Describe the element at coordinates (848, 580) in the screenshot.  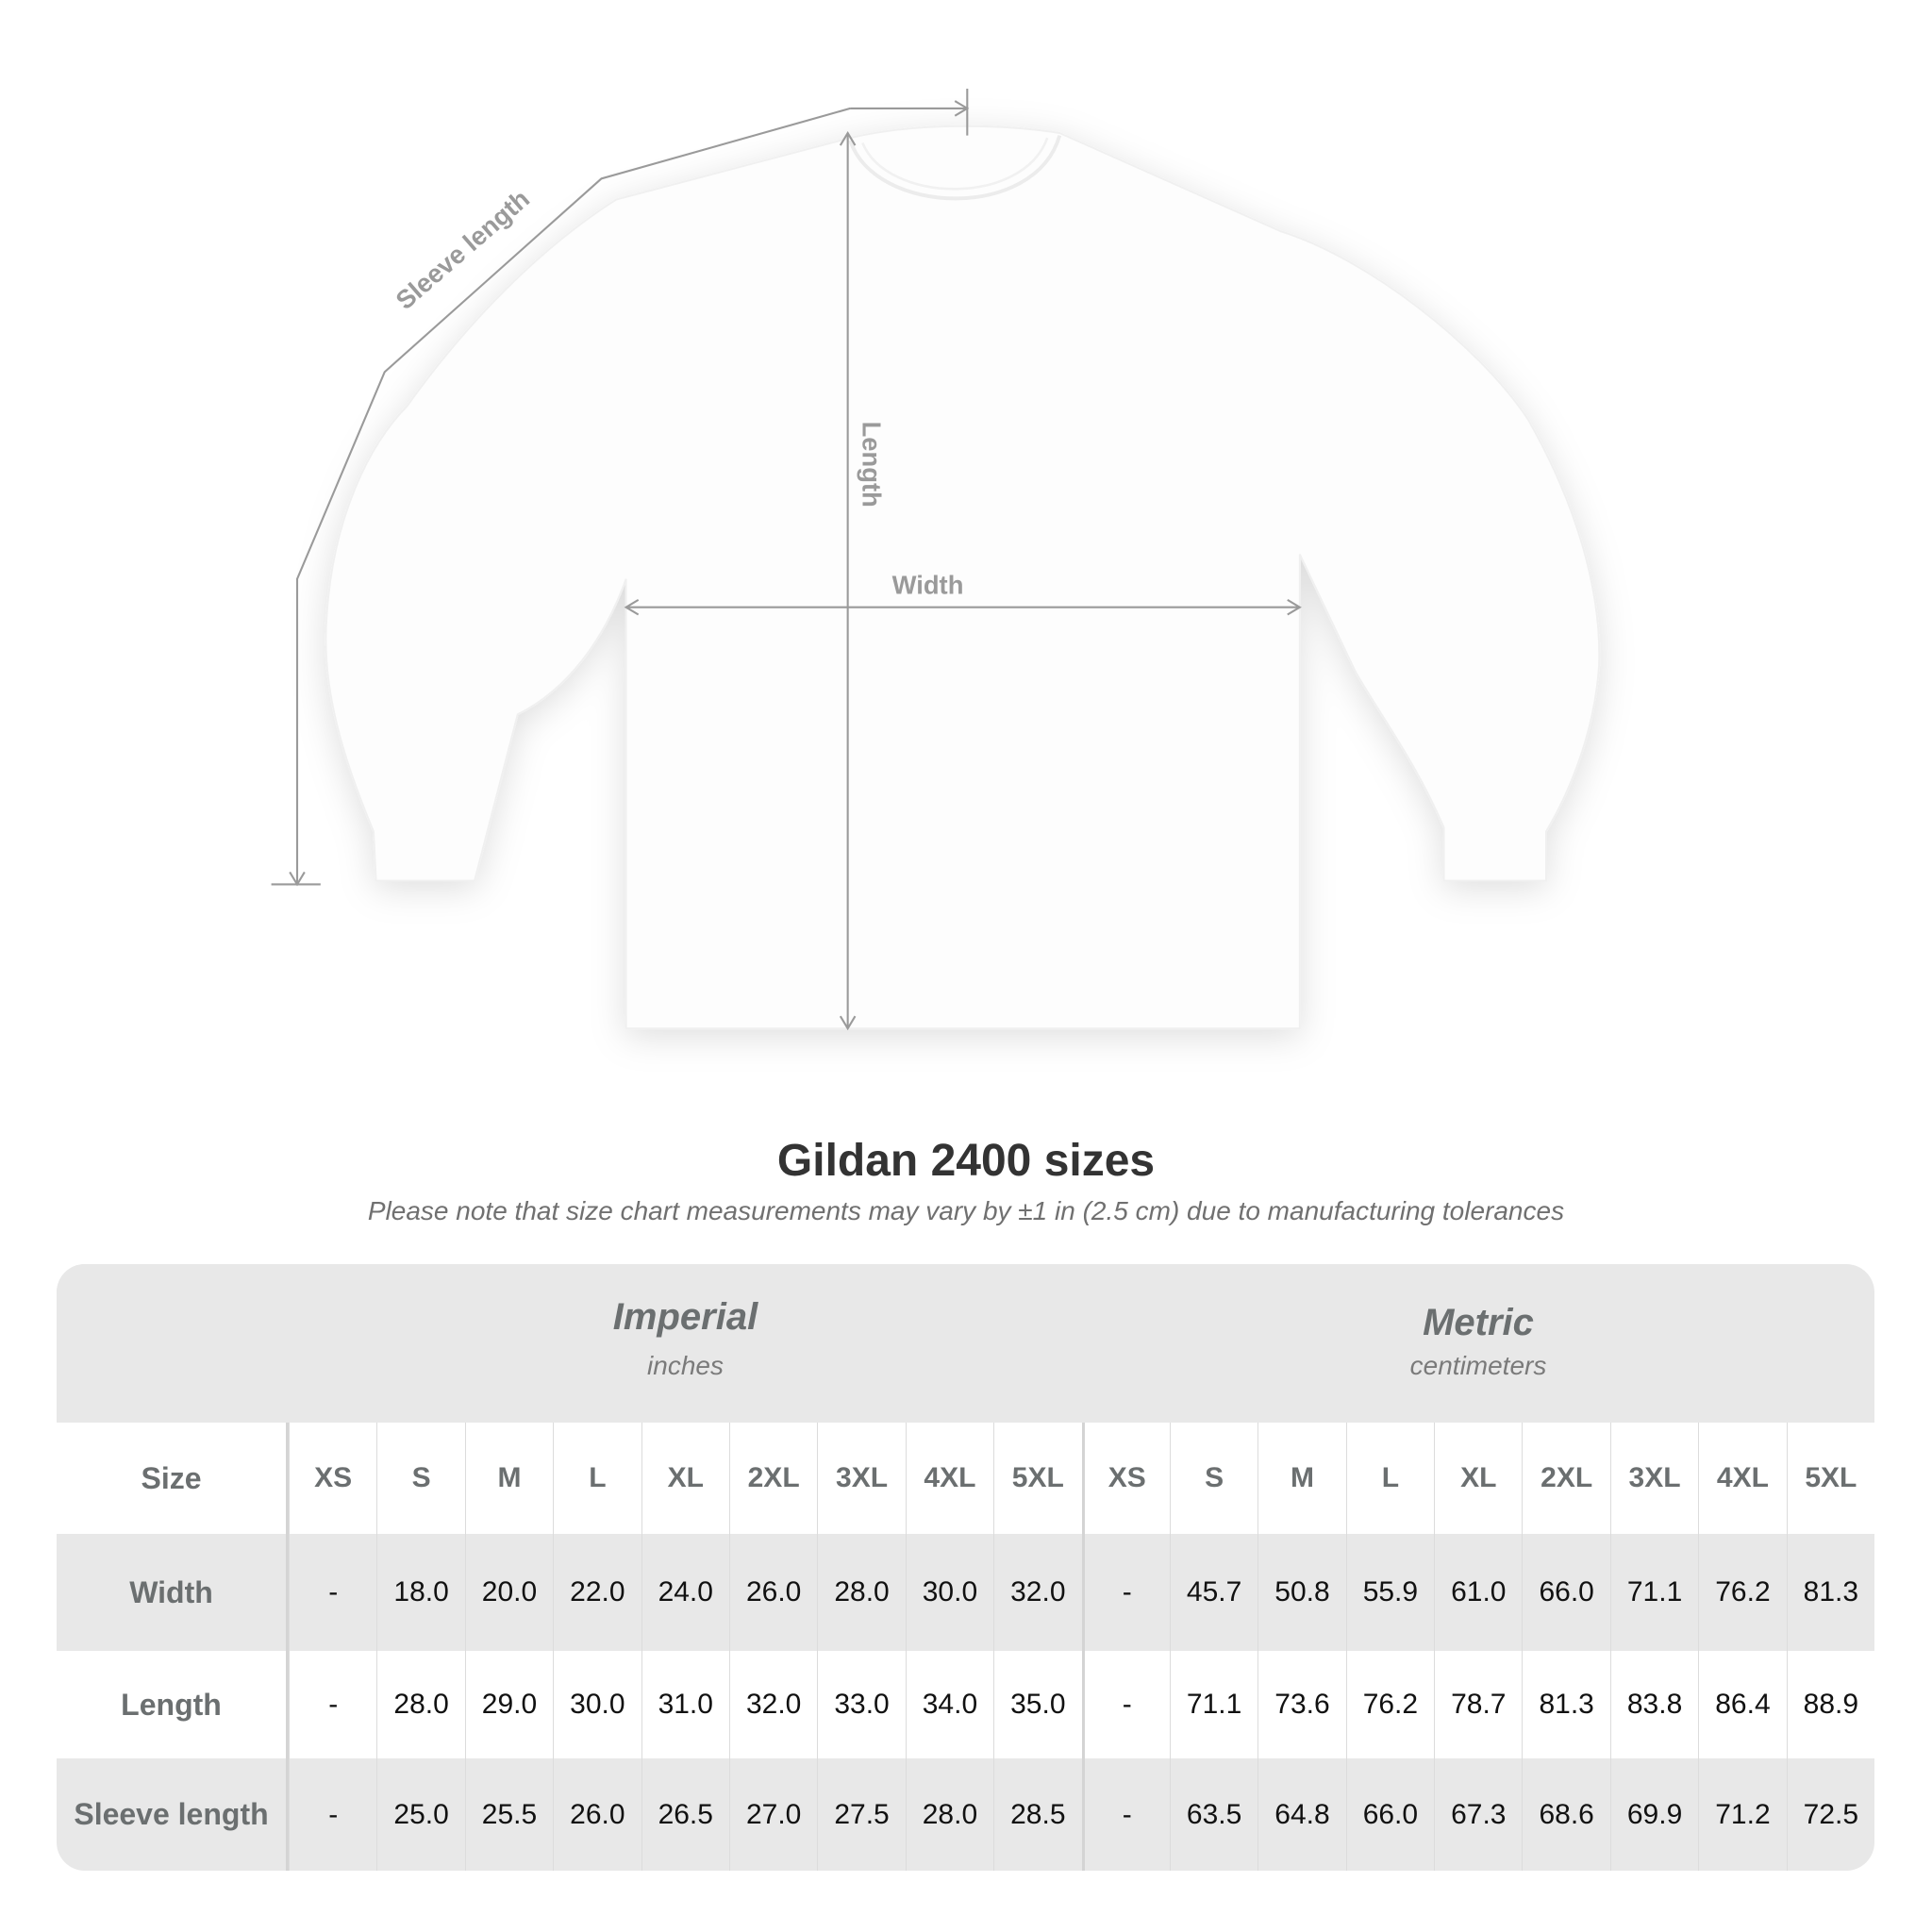
I see `length-line` at that location.